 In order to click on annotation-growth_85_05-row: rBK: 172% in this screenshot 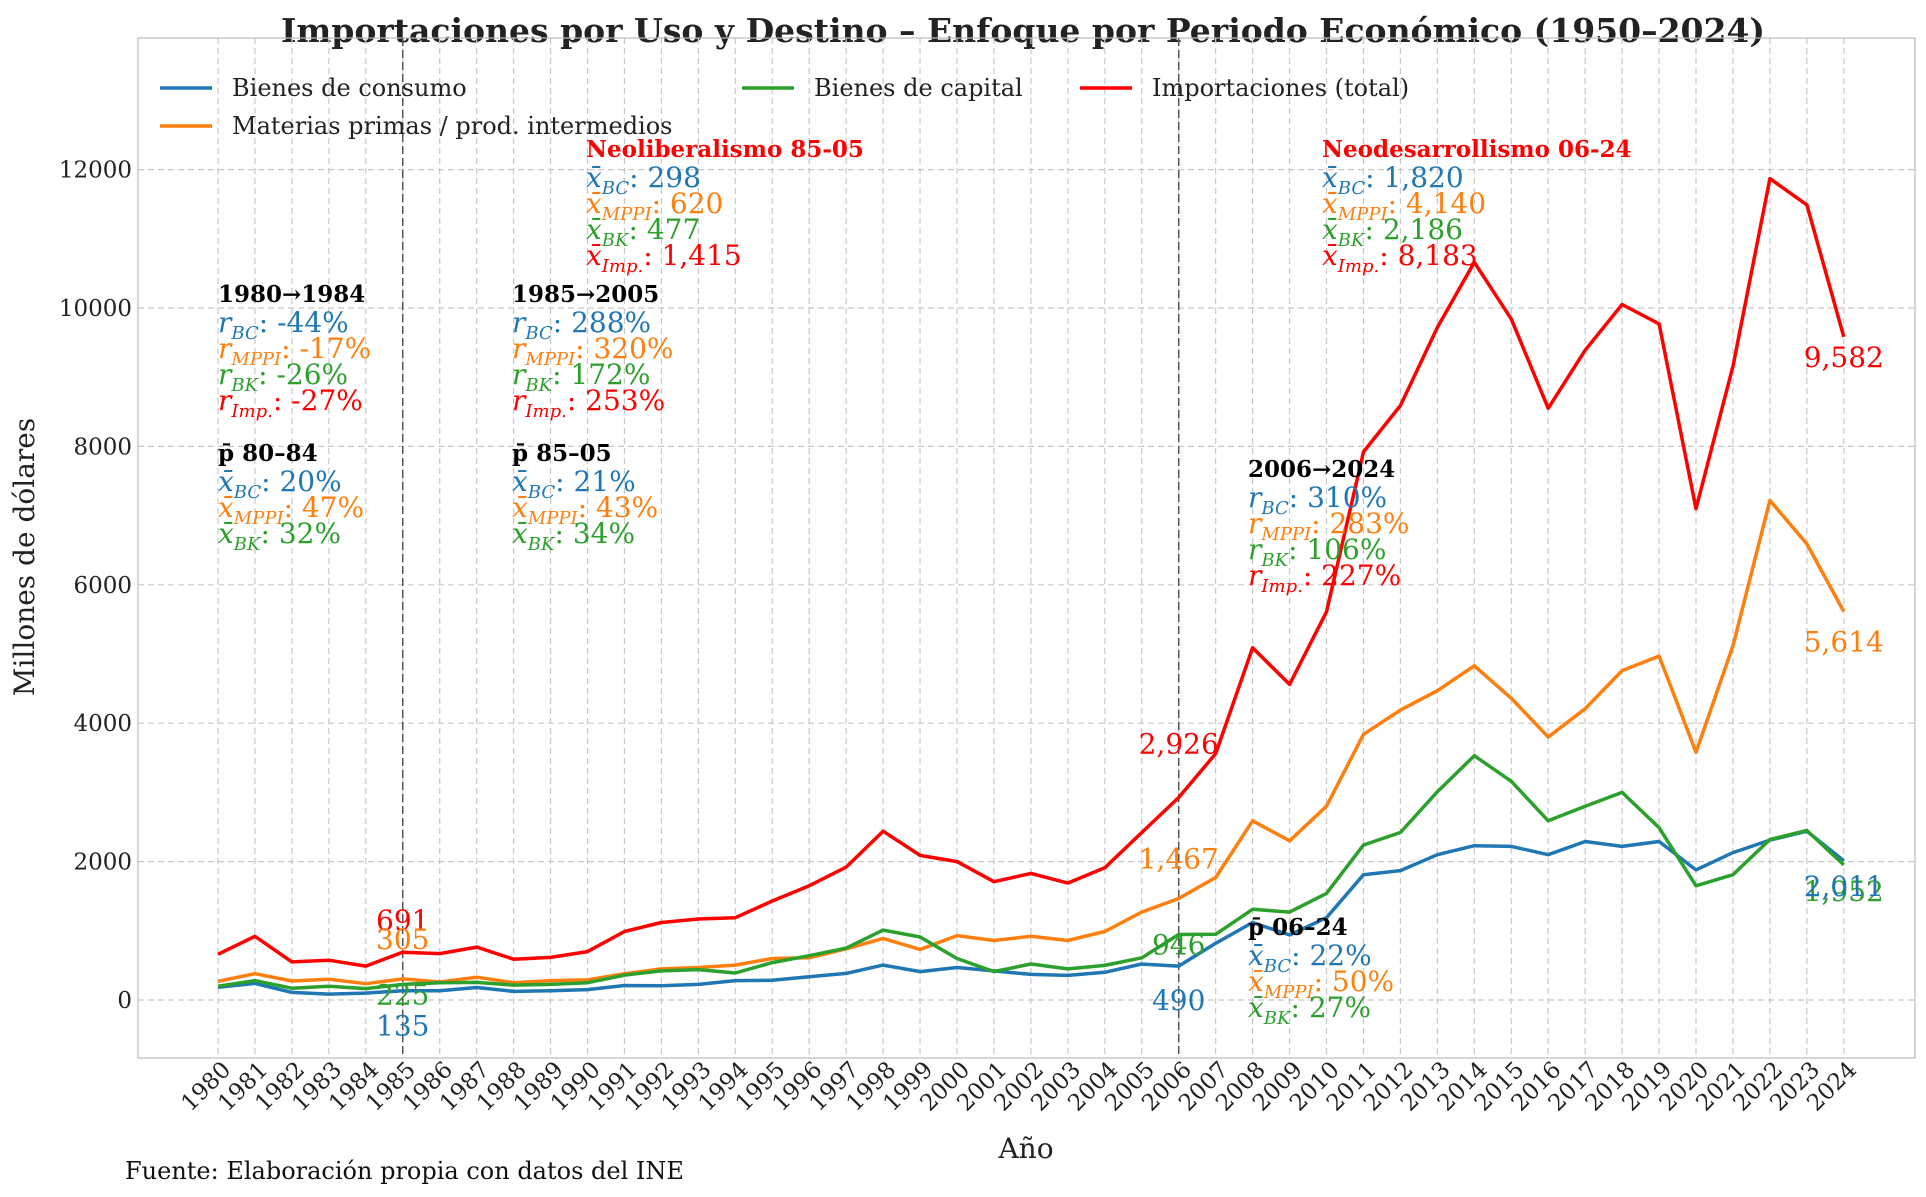, I will do `click(581, 377)`.